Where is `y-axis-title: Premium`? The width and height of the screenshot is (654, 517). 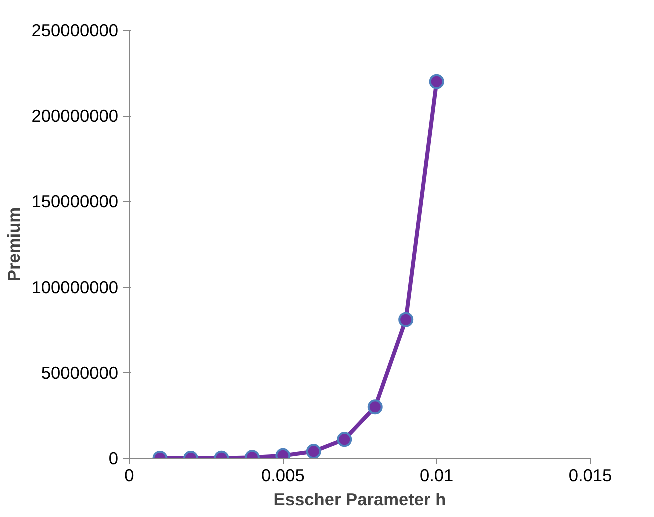 y-axis-title: Premium is located at coordinates (14, 244).